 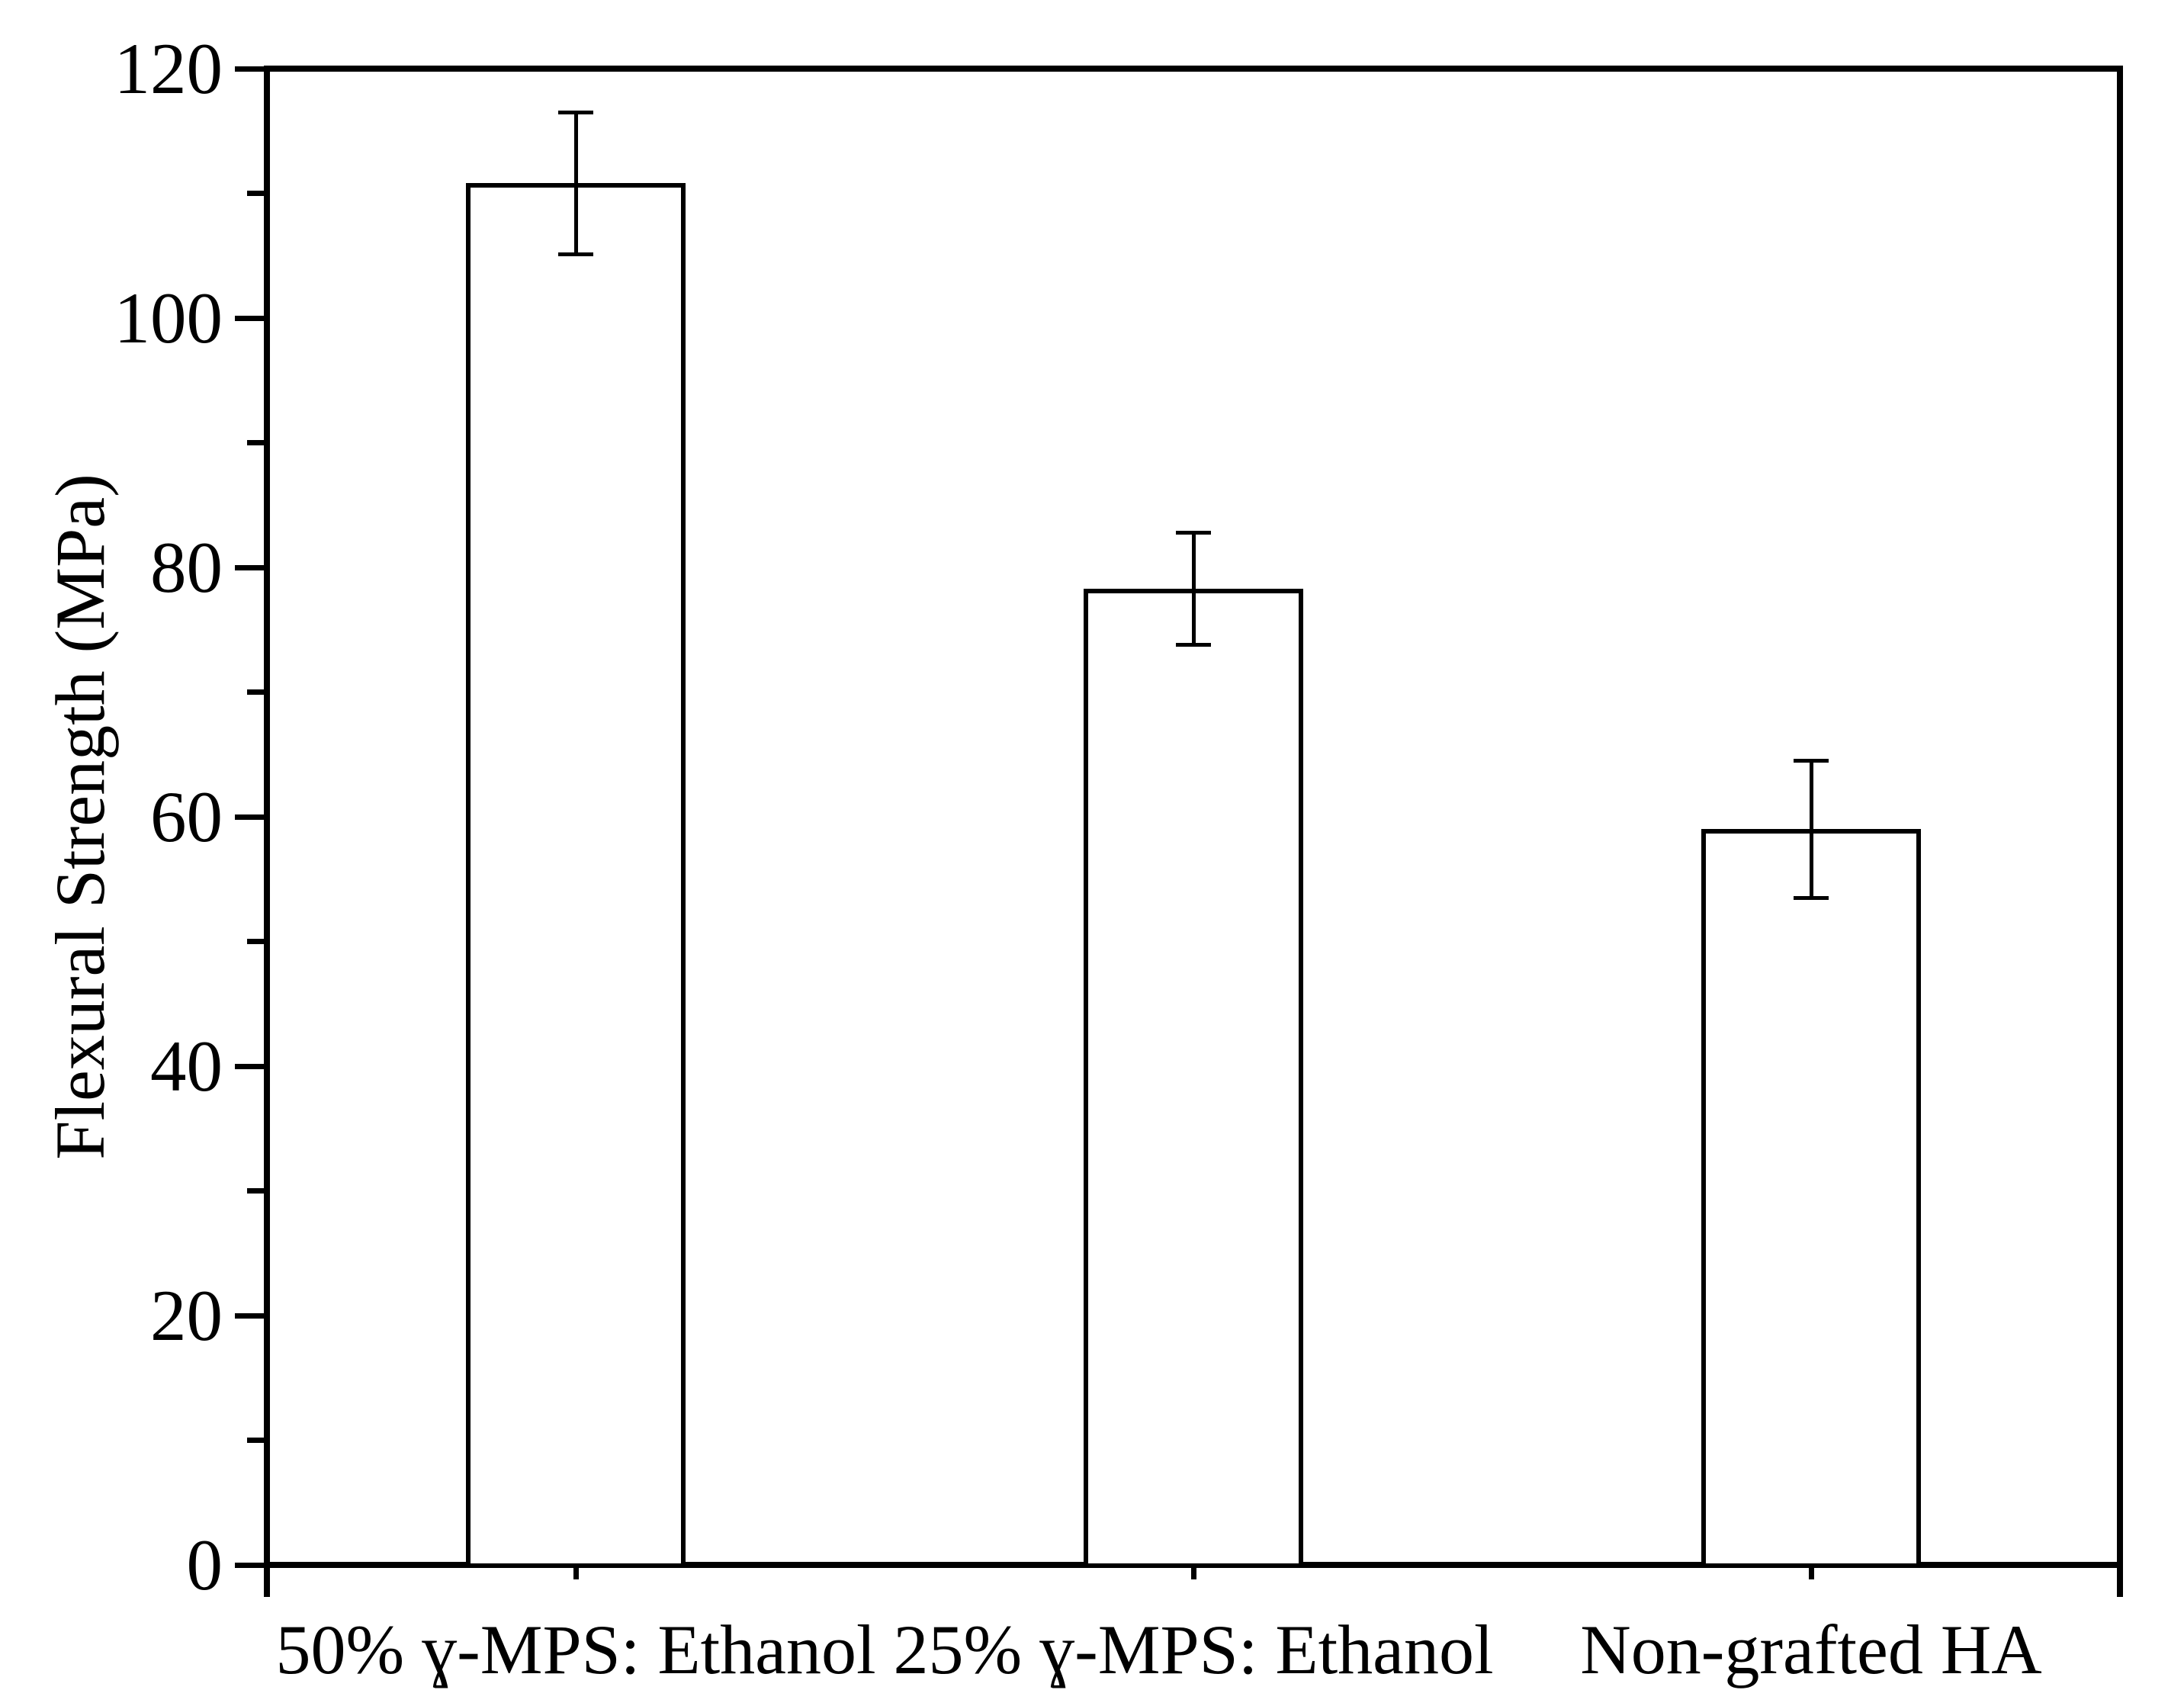 What do you see at coordinates (1811, 1649) in the screenshot?
I see `x-axis-category-label: Non-grafted HA` at bounding box center [1811, 1649].